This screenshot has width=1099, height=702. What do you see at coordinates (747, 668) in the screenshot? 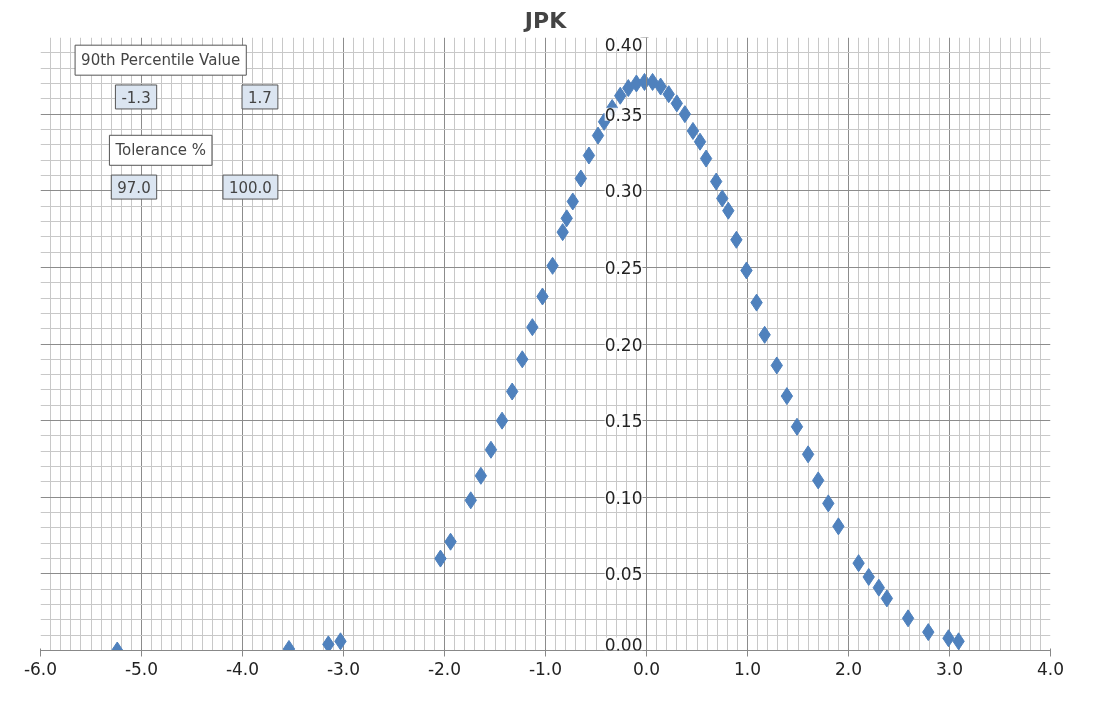
I see `x-tick-label: 1.0` at bounding box center [747, 668].